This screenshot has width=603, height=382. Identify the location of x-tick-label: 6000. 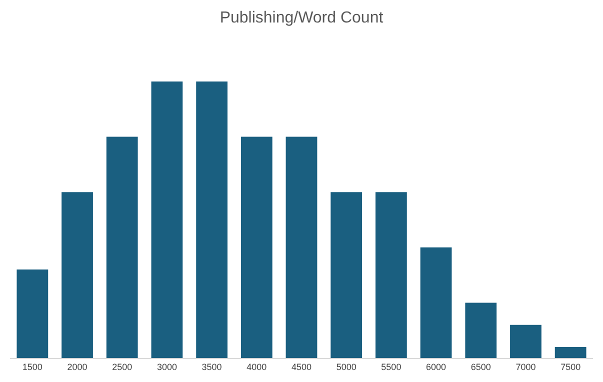
(436, 367).